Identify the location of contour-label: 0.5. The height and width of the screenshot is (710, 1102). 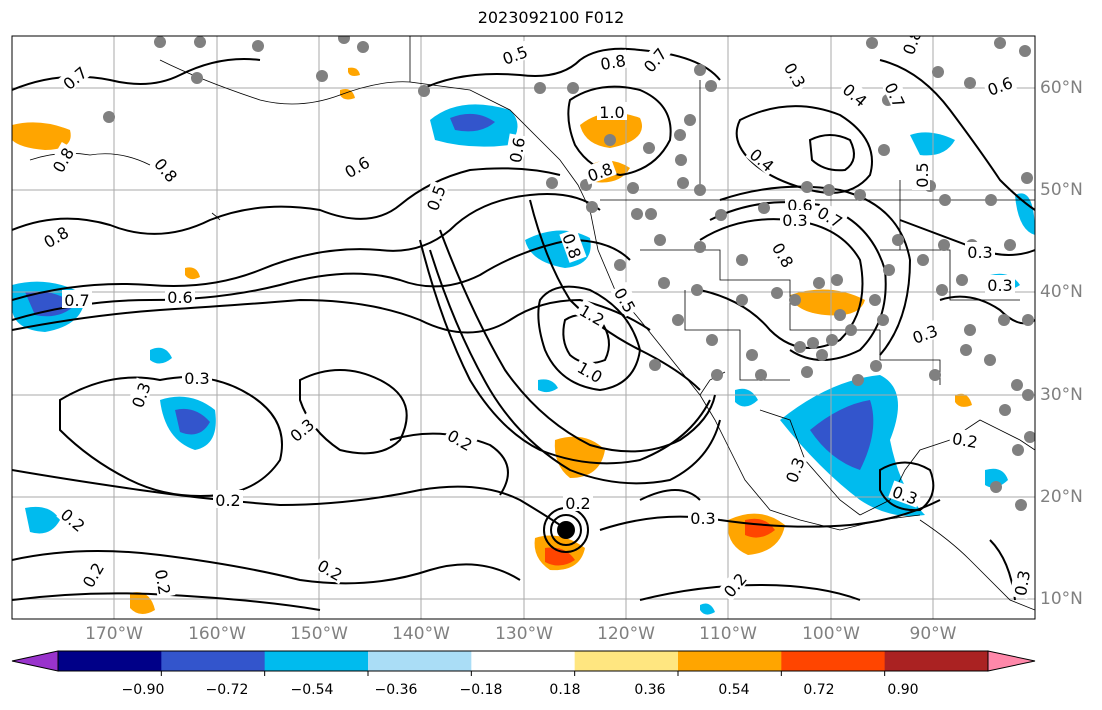
(922, 174).